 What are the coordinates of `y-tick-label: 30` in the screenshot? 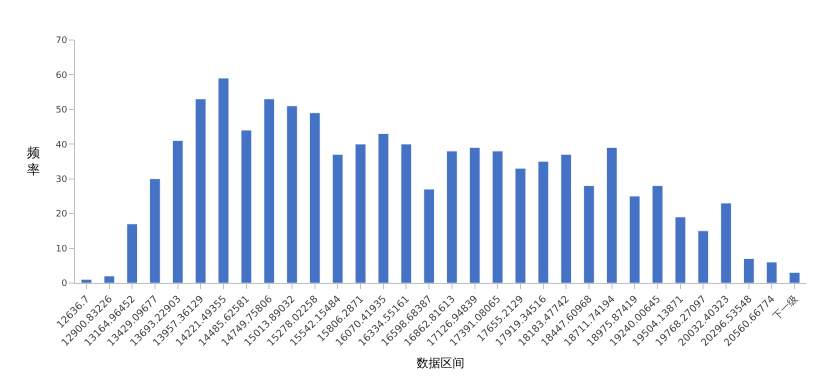 It's located at (62, 180).